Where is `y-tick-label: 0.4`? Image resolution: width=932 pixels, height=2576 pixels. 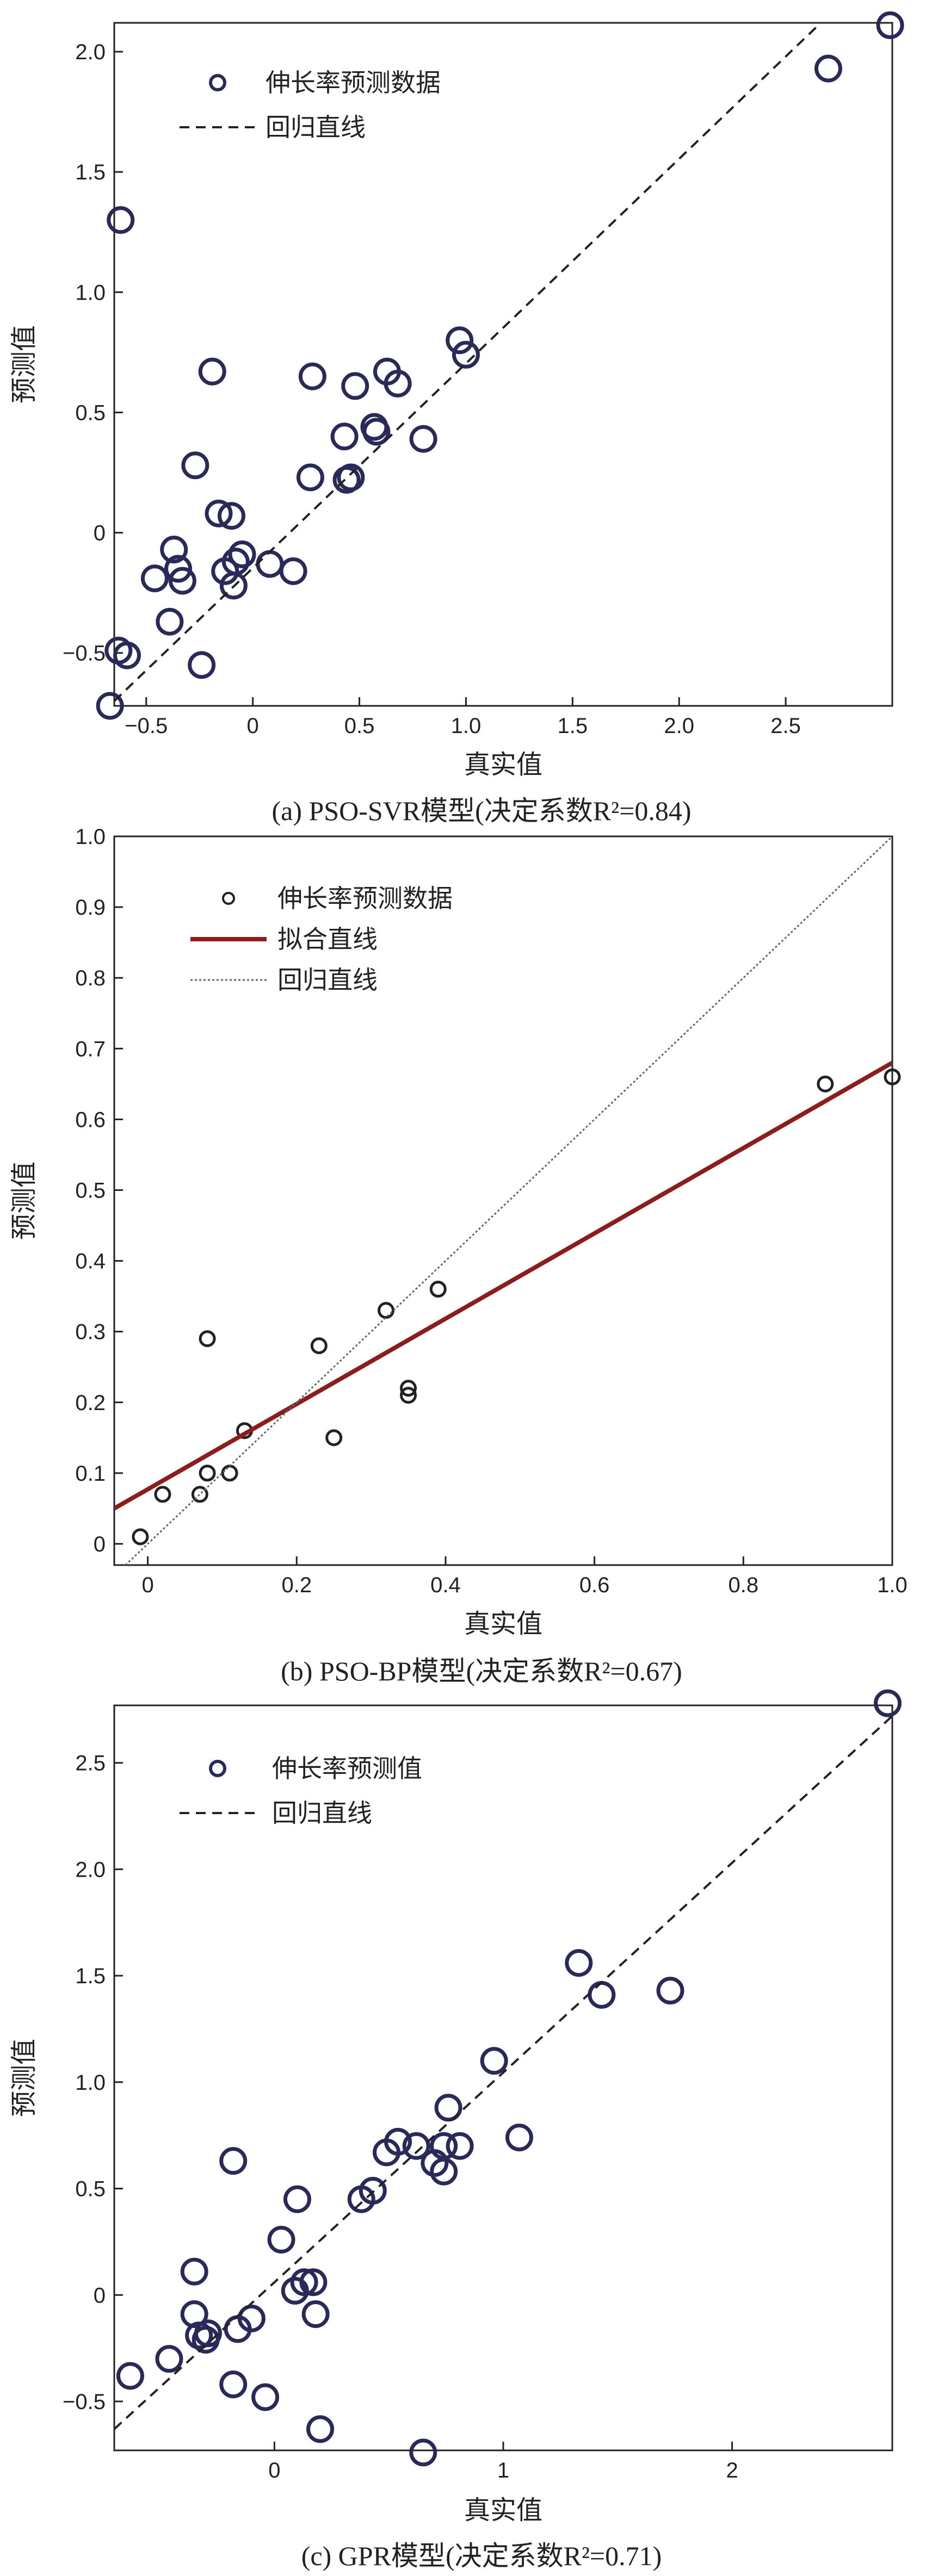
y-tick-label: 0.4 is located at coordinates (90, 1262).